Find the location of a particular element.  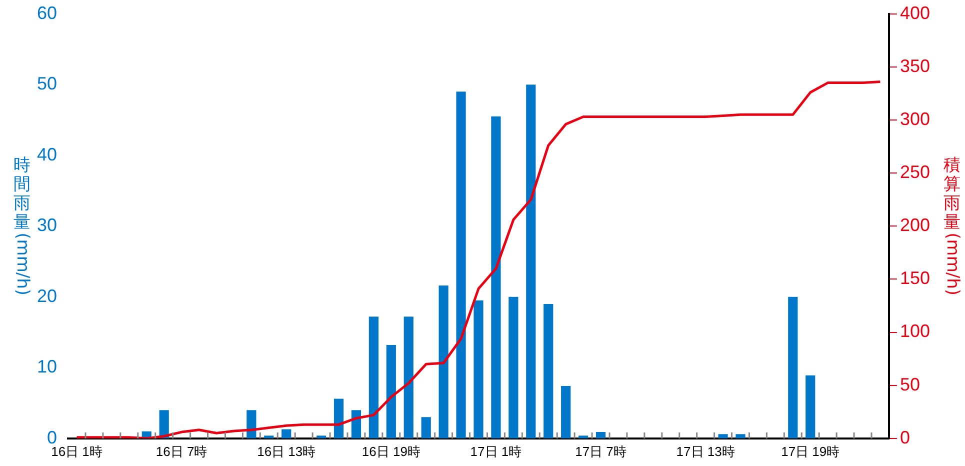

y2-tick-label: 100 is located at coordinates (915, 331).